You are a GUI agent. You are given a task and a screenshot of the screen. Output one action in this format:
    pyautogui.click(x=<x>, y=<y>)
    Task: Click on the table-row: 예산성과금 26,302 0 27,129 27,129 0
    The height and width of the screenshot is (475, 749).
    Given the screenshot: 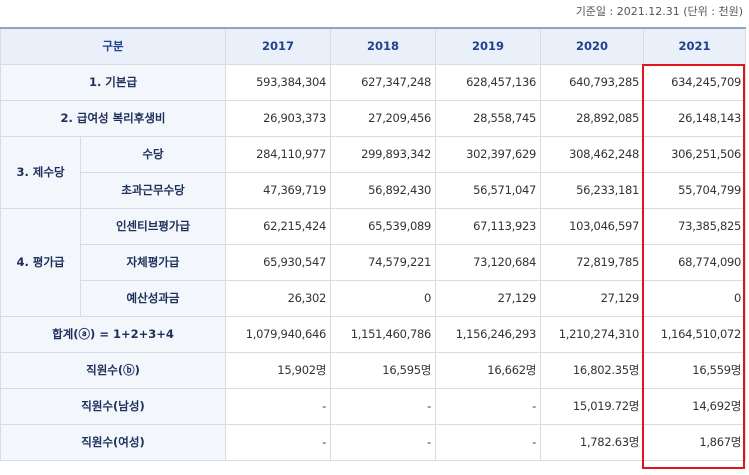 What is the action you would take?
    pyautogui.click(x=374, y=298)
    